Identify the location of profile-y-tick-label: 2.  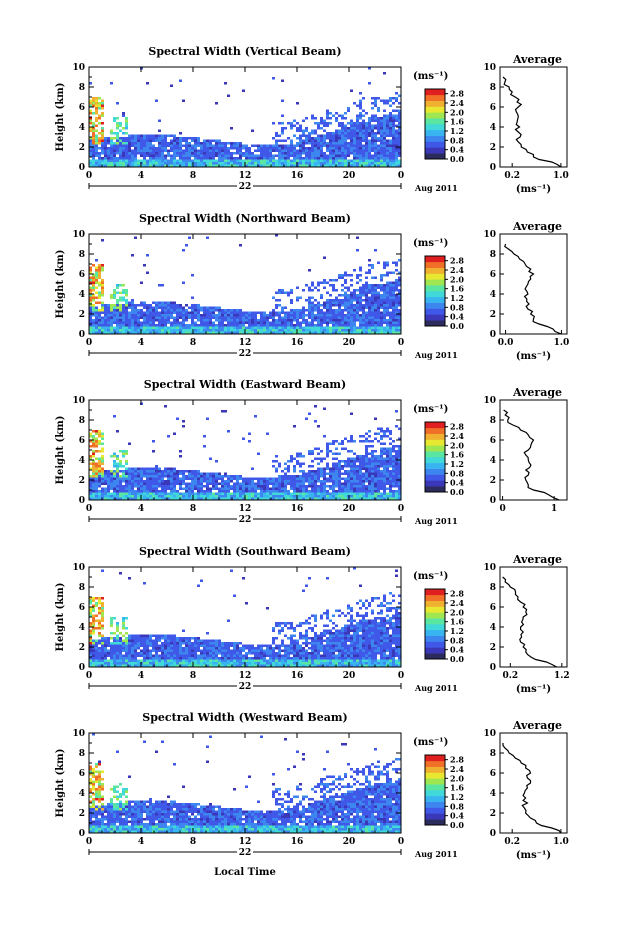
(493, 148).